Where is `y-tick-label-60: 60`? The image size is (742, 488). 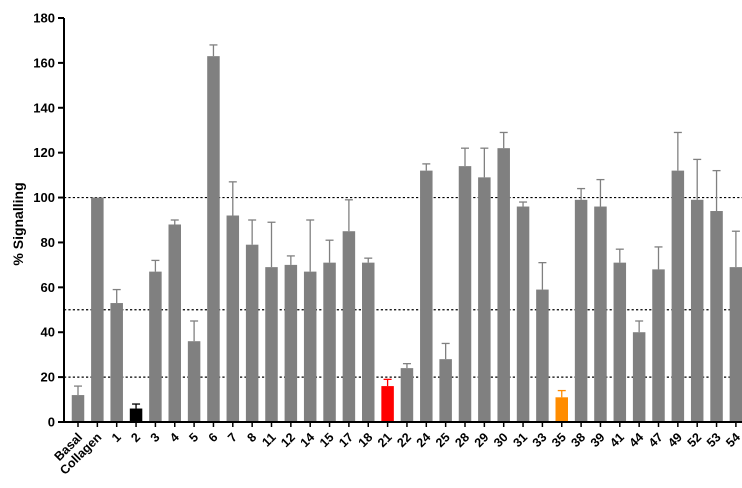
y-tick-label-60: 60 is located at coordinates (48, 287).